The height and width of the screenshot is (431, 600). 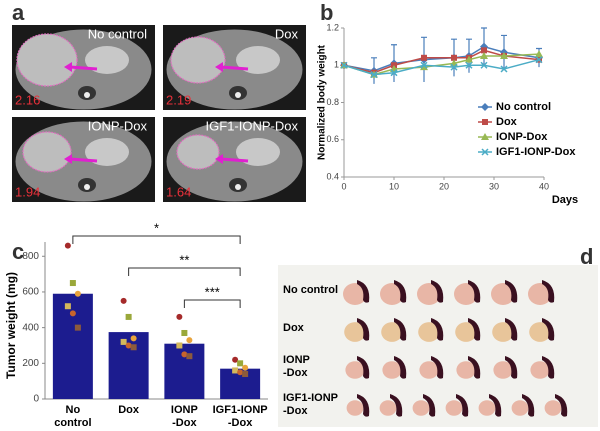 What do you see at coordinates (394, 186) in the screenshot?
I see `x-tick-label: 10` at bounding box center [394, 186].